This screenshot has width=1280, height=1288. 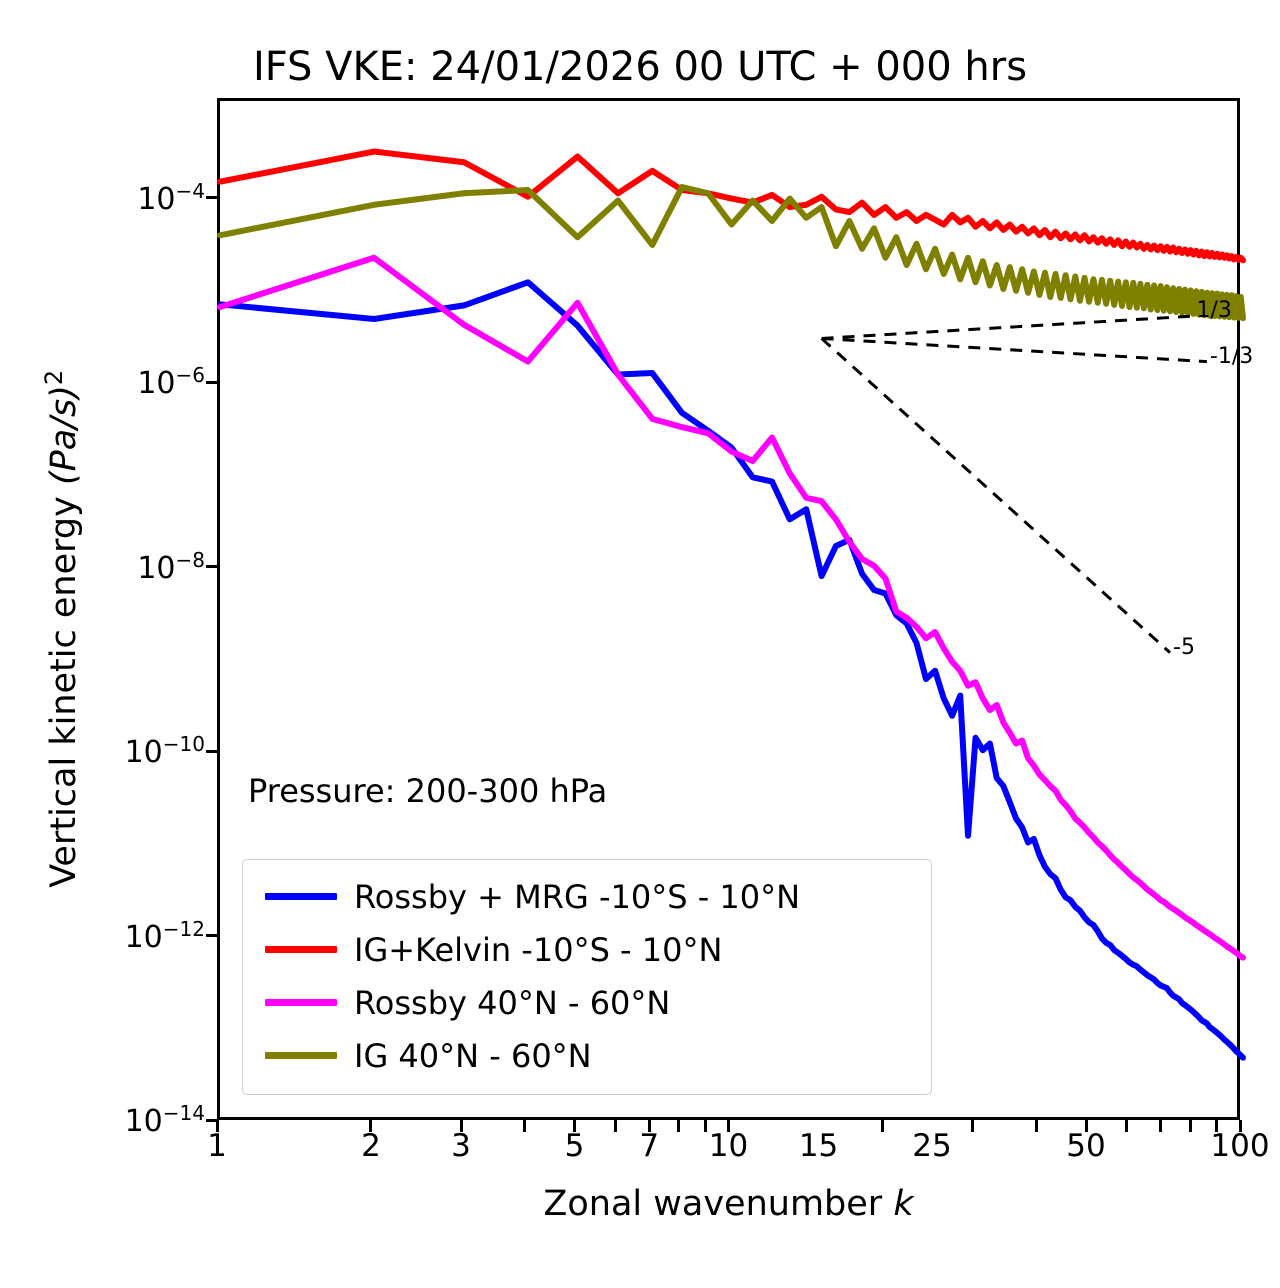 I want to click on y-tick-label: 10⁻¹⁰, so click(x=164, y=751).